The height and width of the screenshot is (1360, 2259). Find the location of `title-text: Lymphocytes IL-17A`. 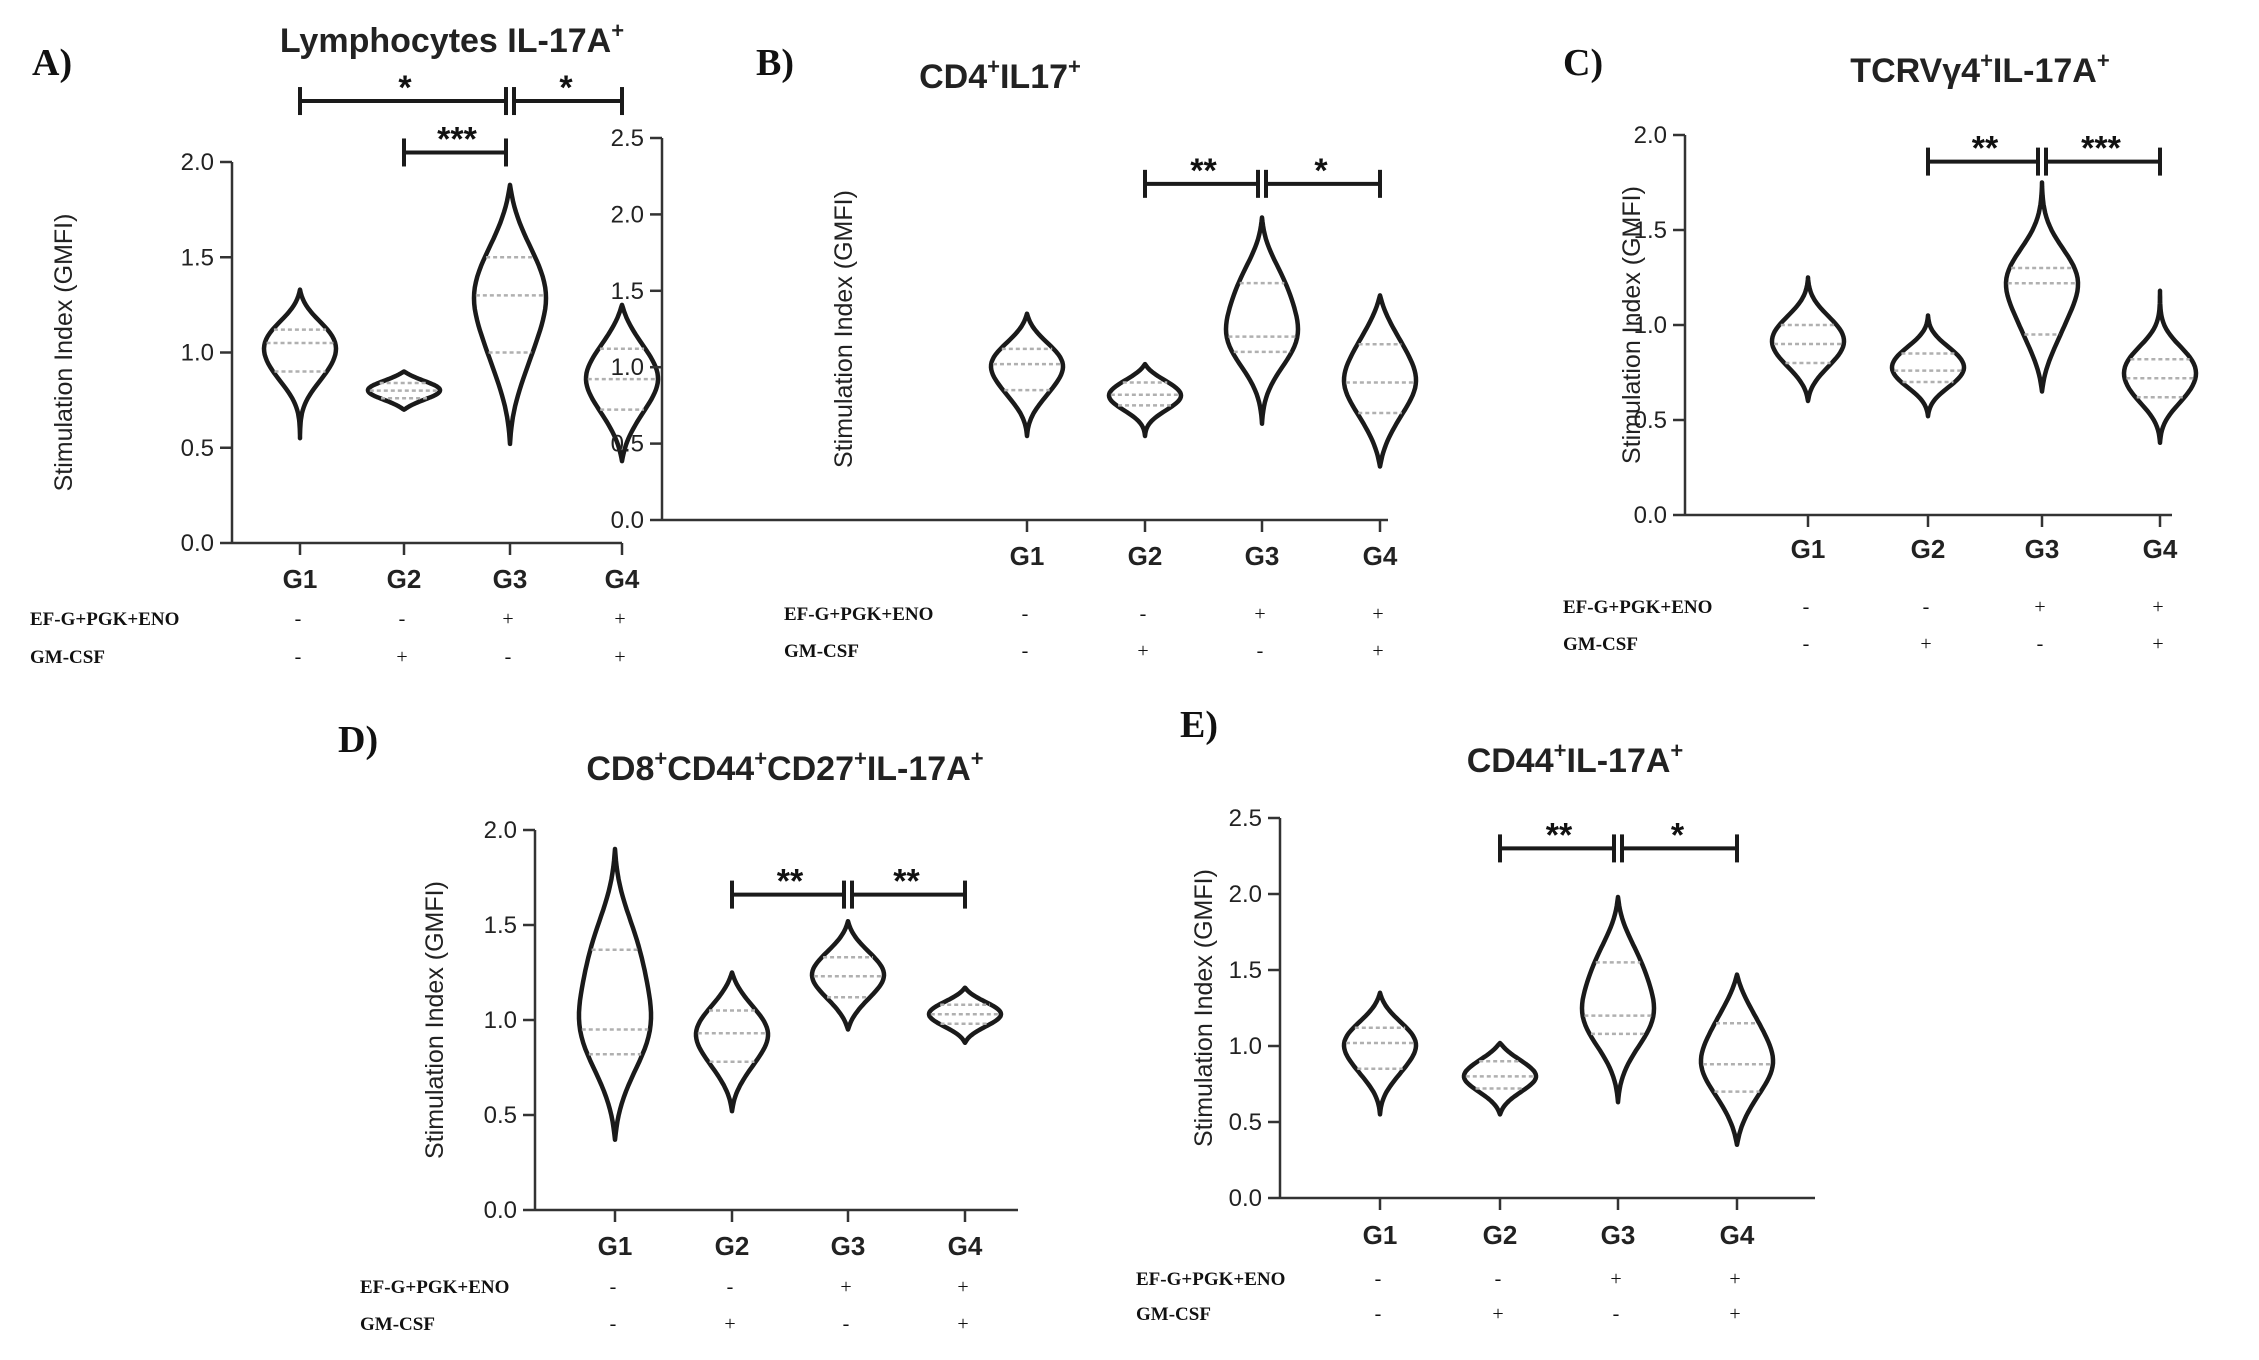

title-text: Lymphocytes IL-17A is located at coordinates (445, 41).